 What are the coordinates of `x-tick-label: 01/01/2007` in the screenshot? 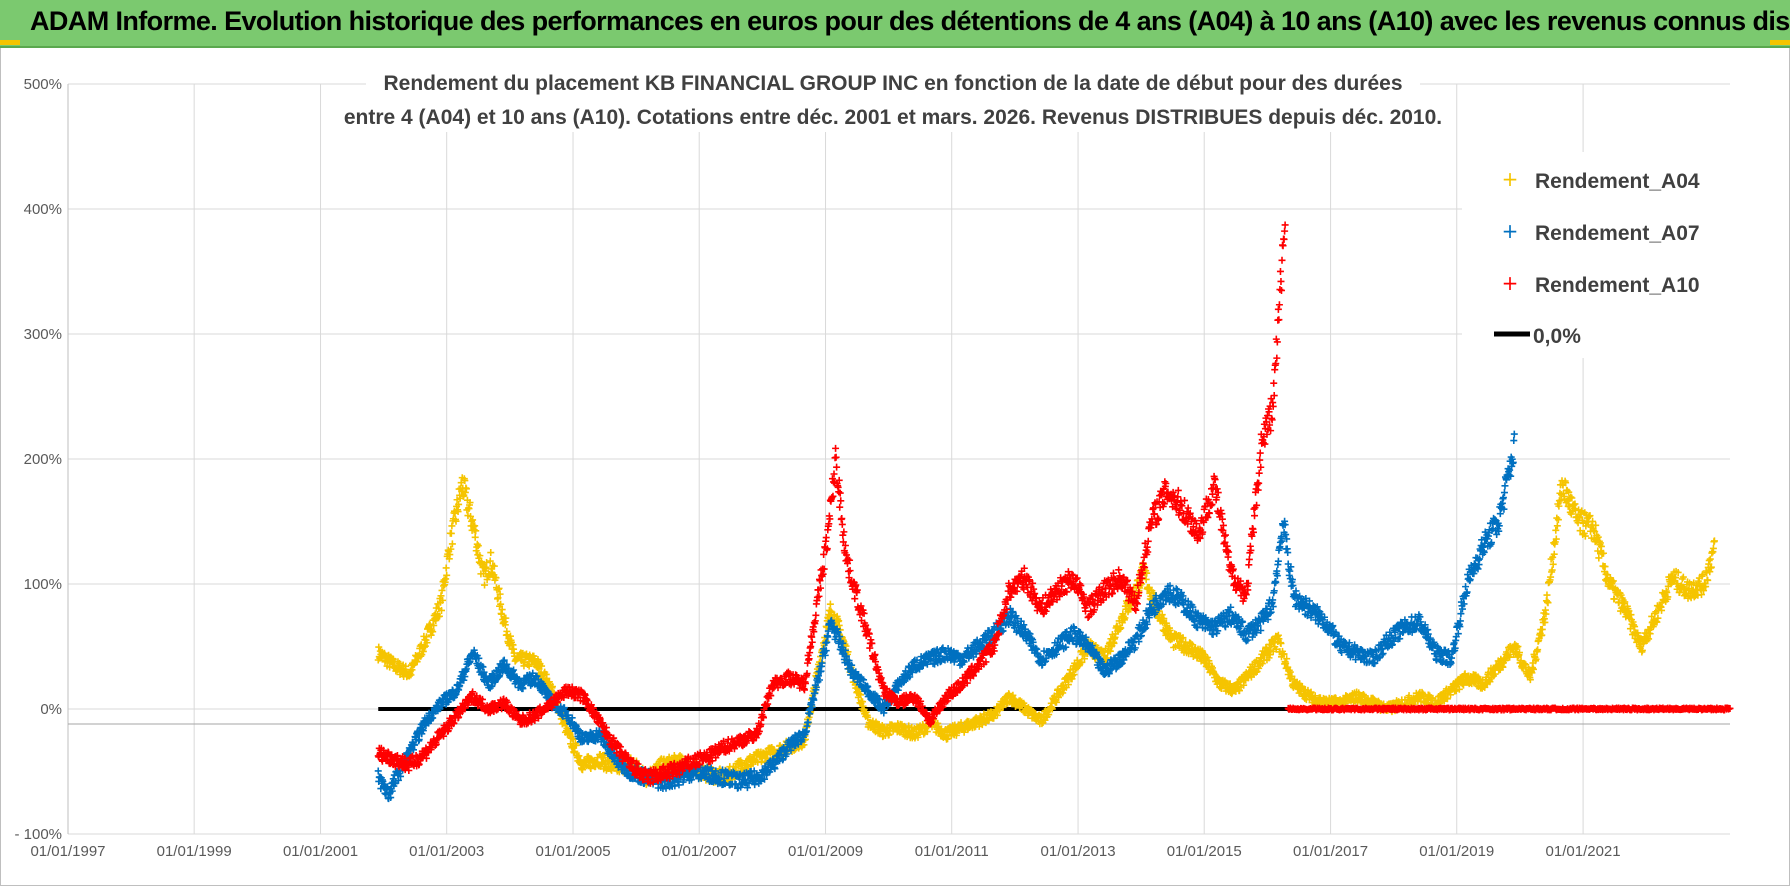 It's located at (699, 851).